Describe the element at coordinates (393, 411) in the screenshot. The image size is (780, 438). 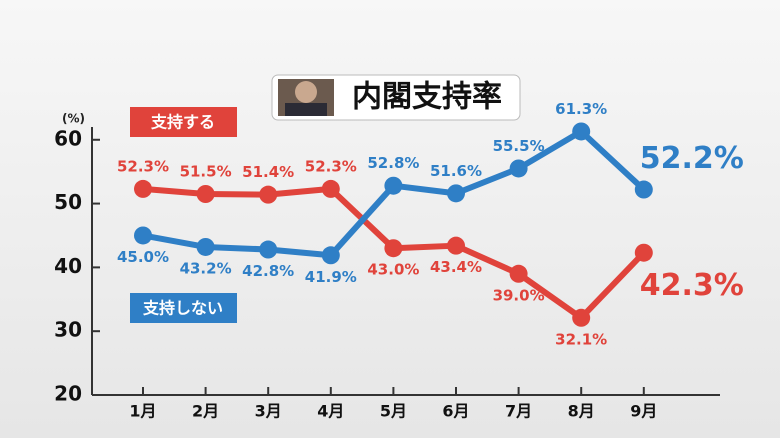
I see `x-tick-label: 5月` at that location.